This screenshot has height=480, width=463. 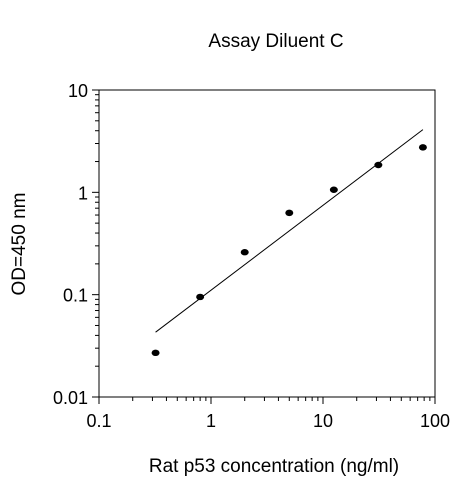 I want to click on x-tick-label: 100, so click(x=435, y=421).